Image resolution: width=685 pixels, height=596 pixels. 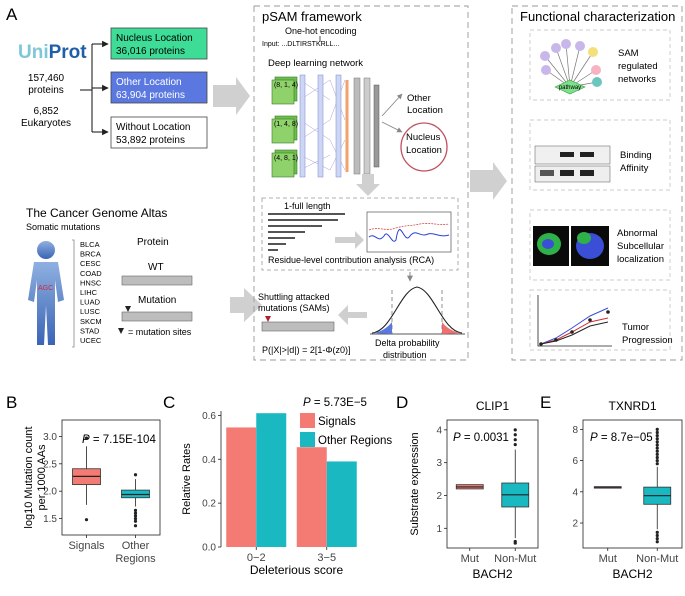 I want to click on mutation-sites-legend: = mutation sites, so click(x=160, y=332).